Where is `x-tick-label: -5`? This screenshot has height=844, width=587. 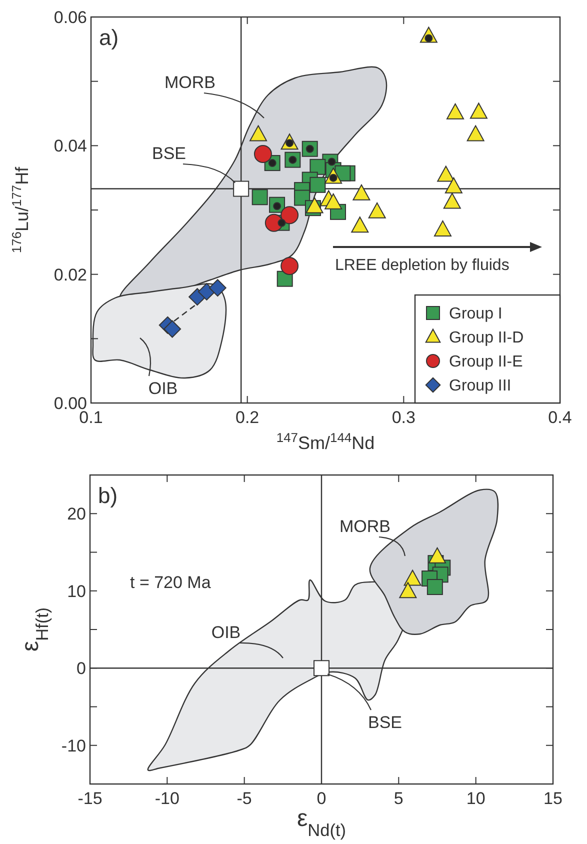
x-tick-label: -5 is located at coordinates (244, 798).